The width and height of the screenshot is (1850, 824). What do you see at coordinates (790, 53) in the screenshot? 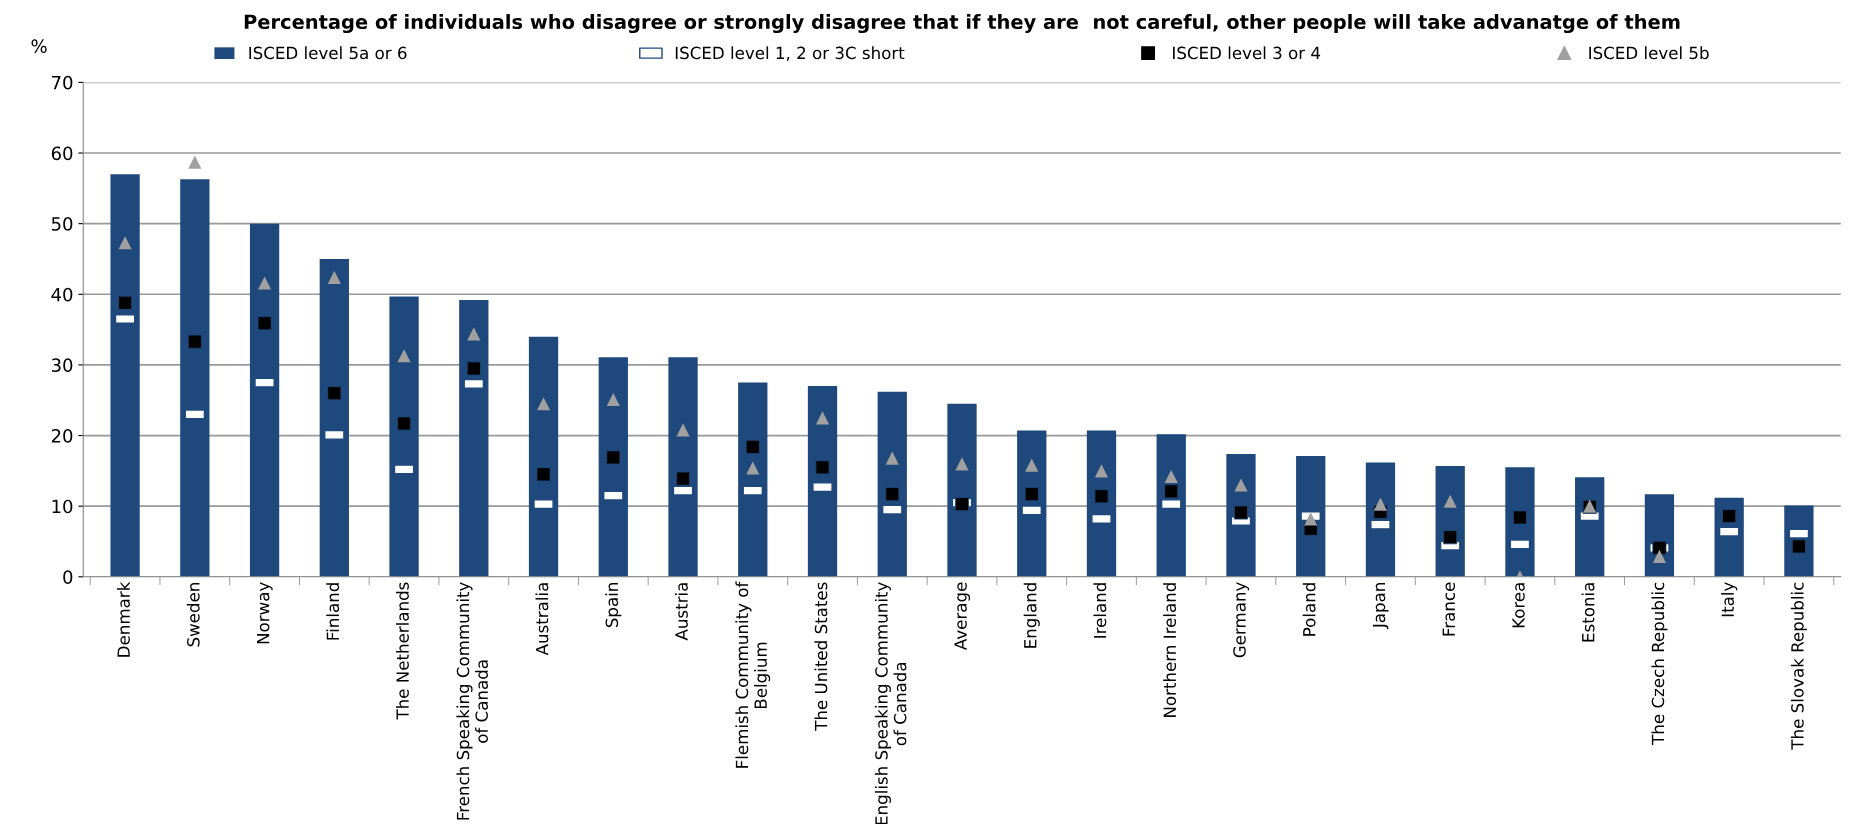
I see `legend-label: ISCED level 1, 2 or 3C short` at bounding box center [790, 53].